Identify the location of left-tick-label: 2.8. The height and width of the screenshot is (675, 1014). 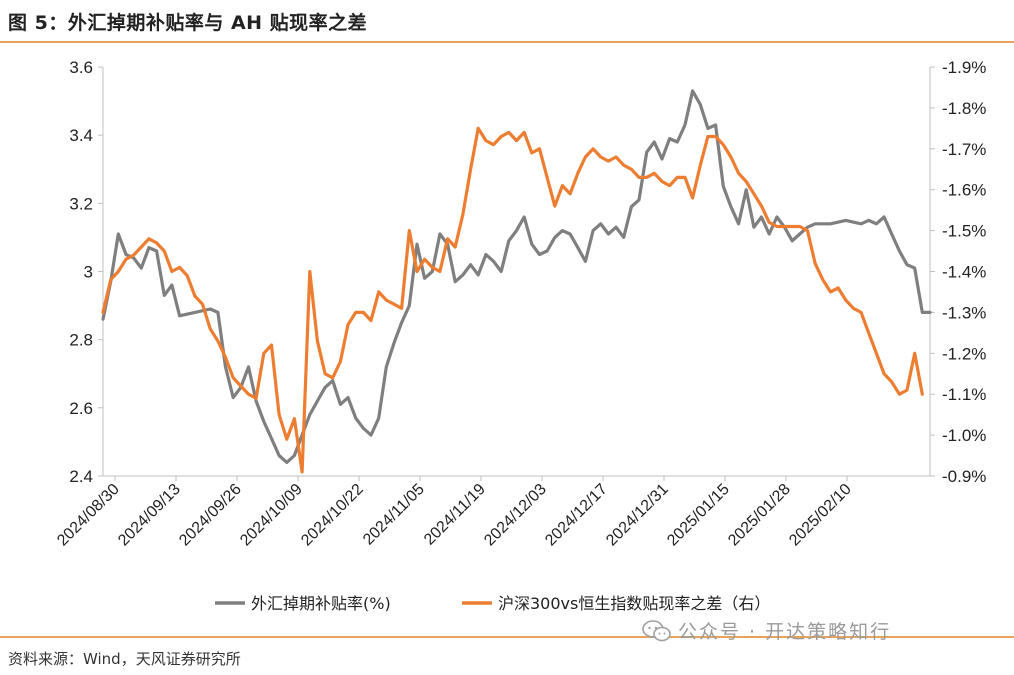
(81, 340).